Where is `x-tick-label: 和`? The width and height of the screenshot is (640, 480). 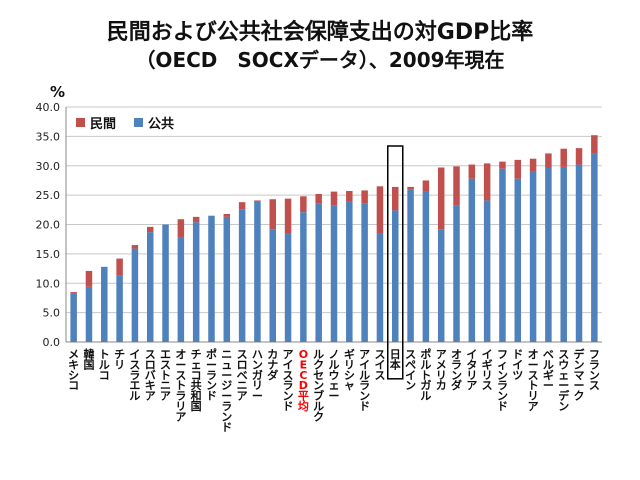 x-tick-label: 和 is located at coordinates (196, 396).